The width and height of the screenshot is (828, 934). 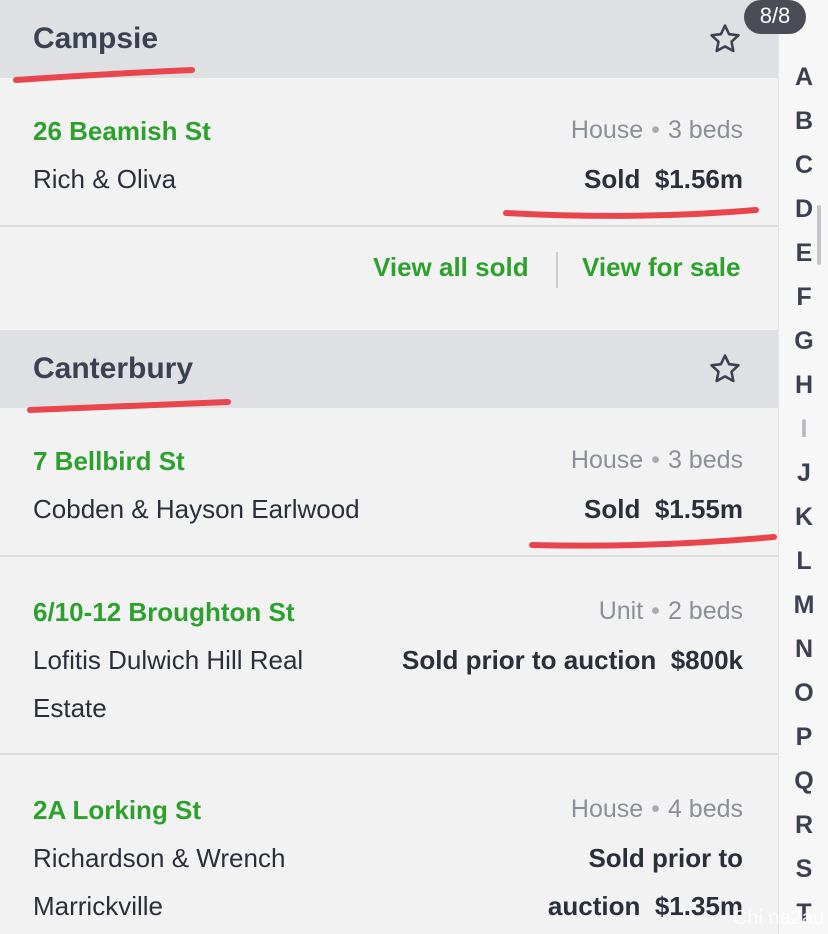 I want to click on sold-price: Sold $1.56m, so click(x=663, y=179).